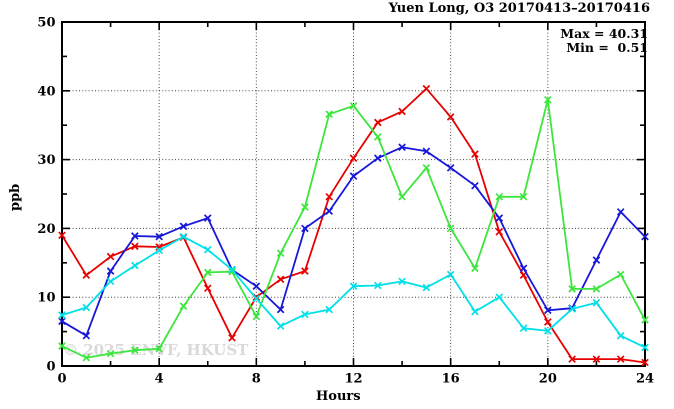 The width and height of the screenshot is (674, 409). What do you see at coordinates (519, 8) in the screenshot?
I see `chart-title: Yuen Long, O3 20170413–20170416` at bounding box center [519, 8].